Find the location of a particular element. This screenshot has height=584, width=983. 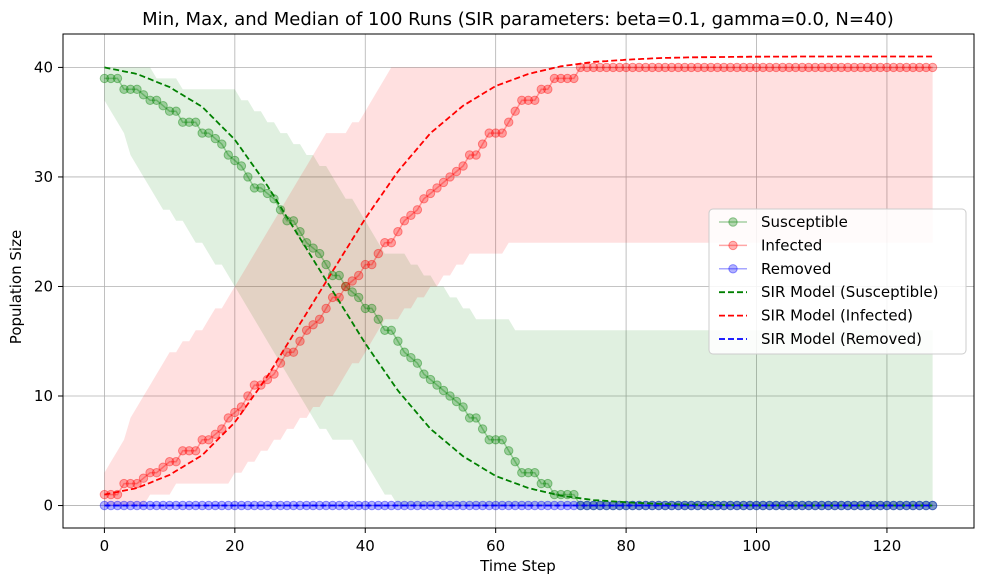

y-tick-label: 20 is located at coordinates (43, 286).